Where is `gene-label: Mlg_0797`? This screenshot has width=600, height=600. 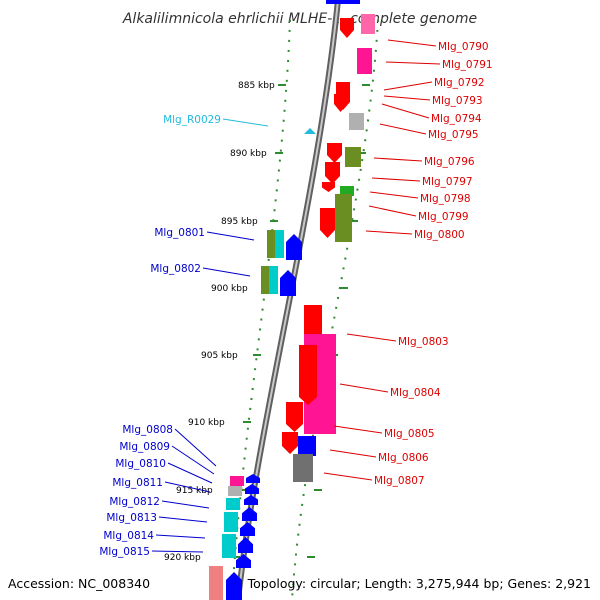 gene-label: Mlg_0797 is located at coordinates (447, 182).